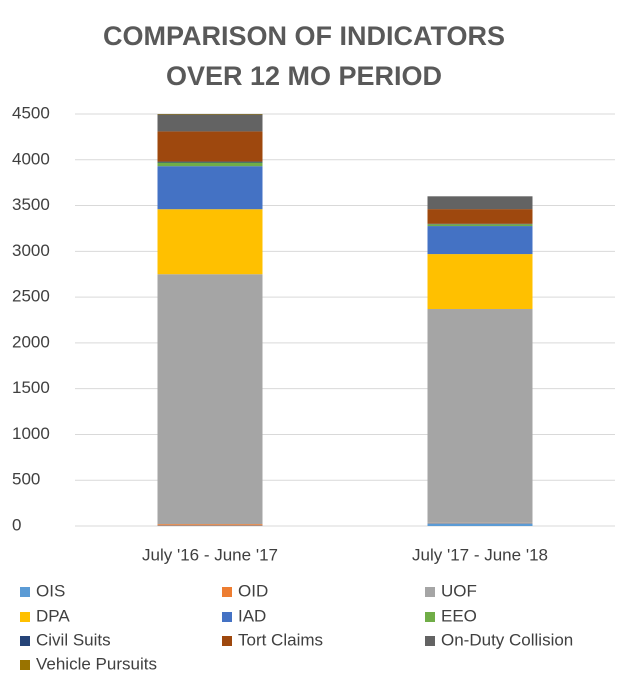 Image resolution: width=632 pixels, height=688 pixels. What do you see at coordinates (50, 590) in the screenshot?
I see `legend-label: OIS` at bounding box center [50, 590].